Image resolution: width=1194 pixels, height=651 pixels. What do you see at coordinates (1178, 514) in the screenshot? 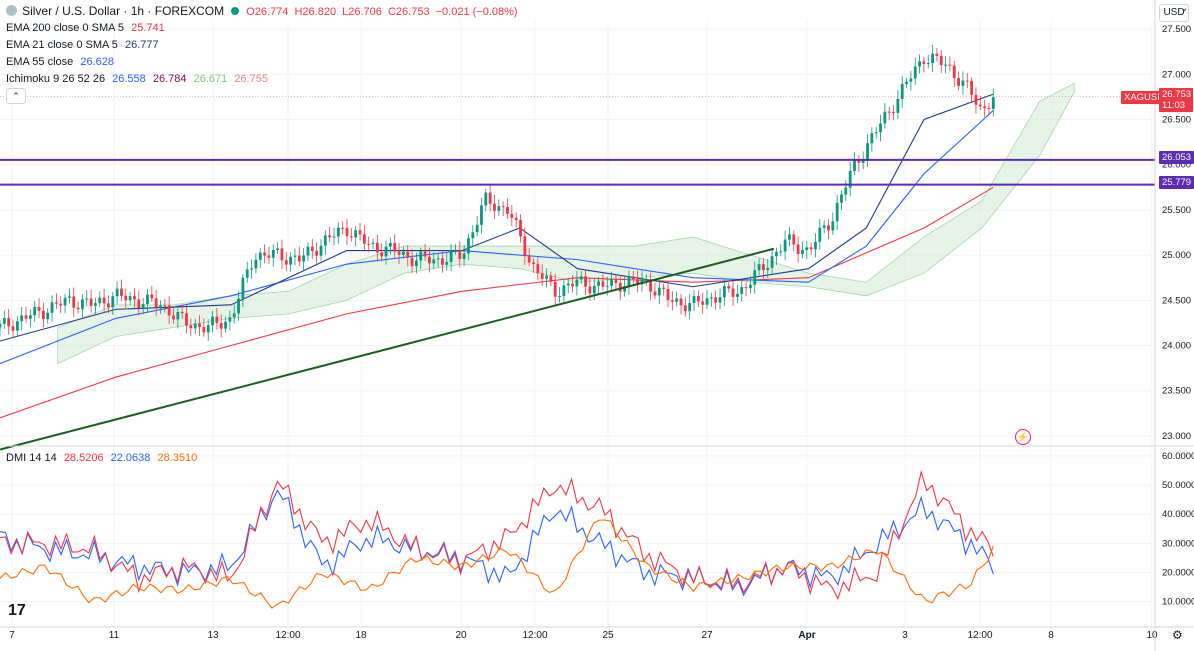
I see `dmi-tick-label: 40.0000` at bounding box center [1178, 514].